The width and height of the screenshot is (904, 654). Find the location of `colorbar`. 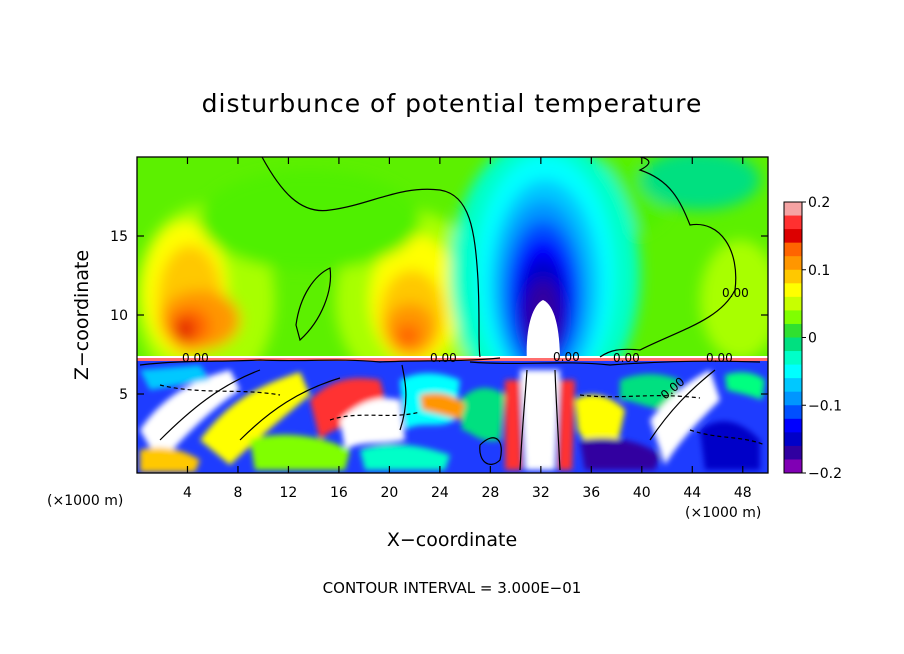

colorbar is located at coordinates (793, 337).